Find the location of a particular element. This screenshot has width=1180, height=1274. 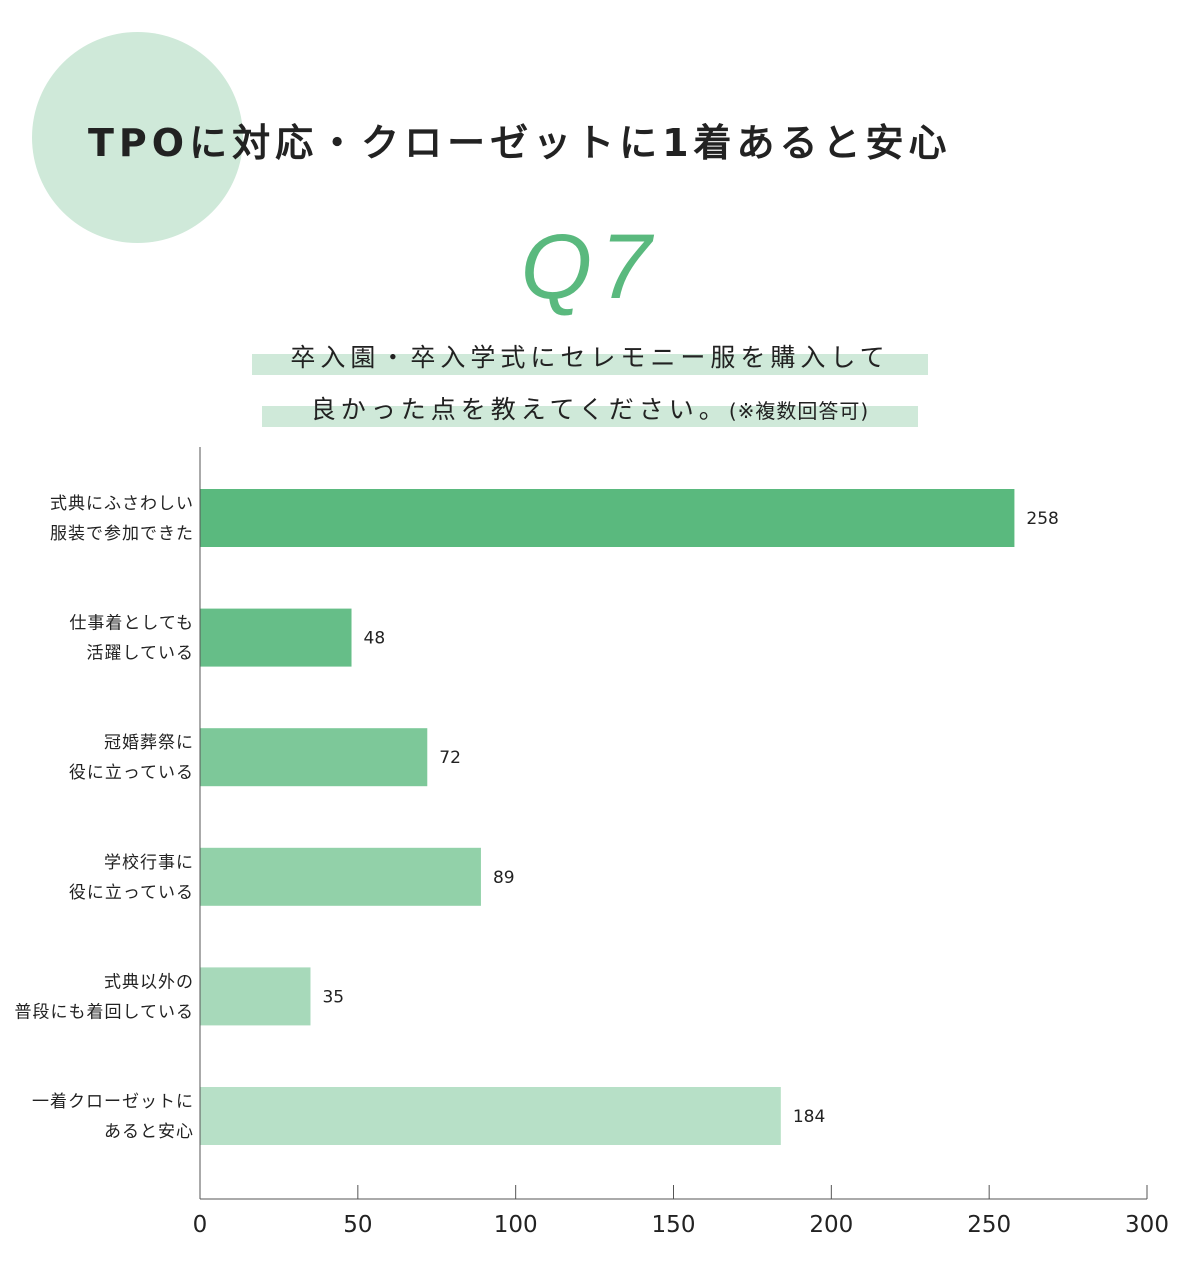

question-number: Q7 is located at coordinates (590, 267).